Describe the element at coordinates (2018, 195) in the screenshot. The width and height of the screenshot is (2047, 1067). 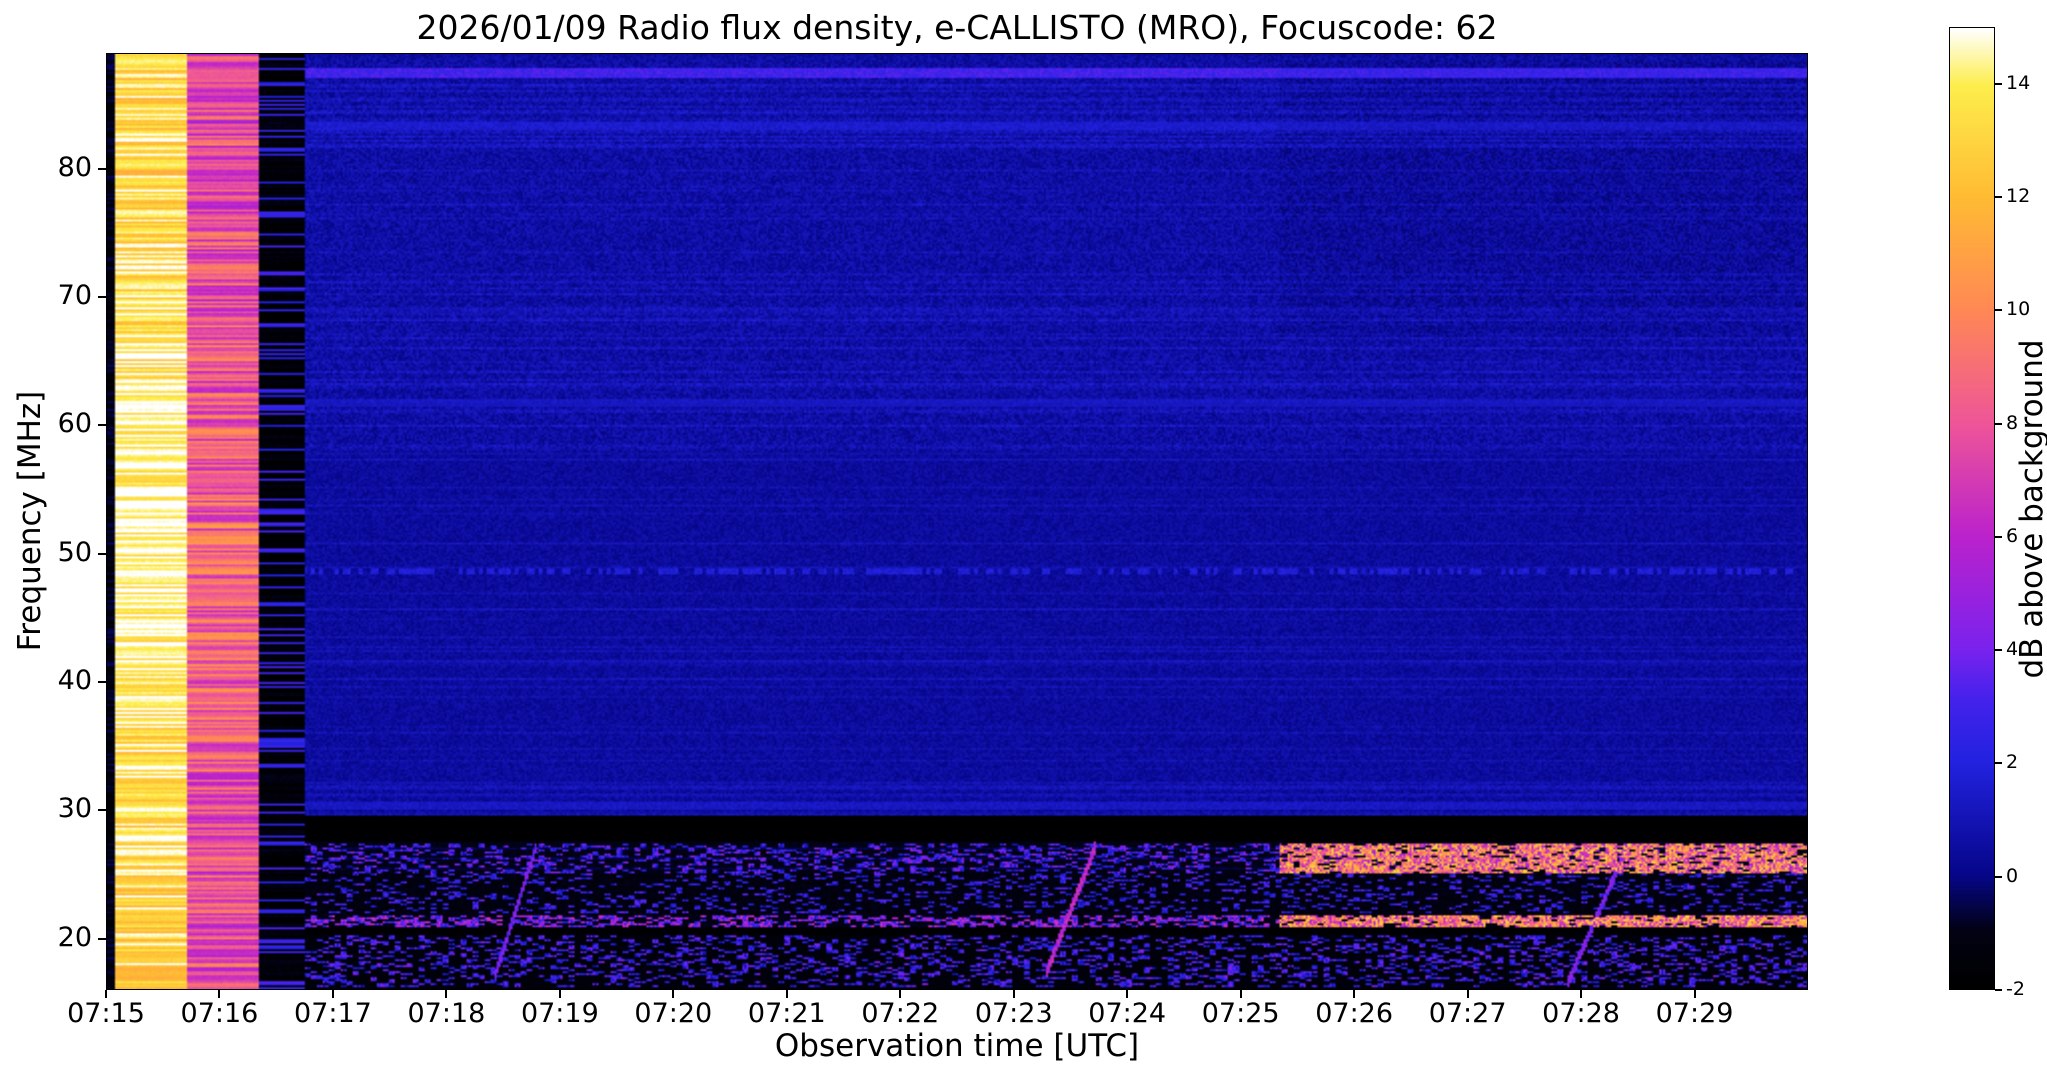
I see `colorbar-tick-label: 12` at that location.